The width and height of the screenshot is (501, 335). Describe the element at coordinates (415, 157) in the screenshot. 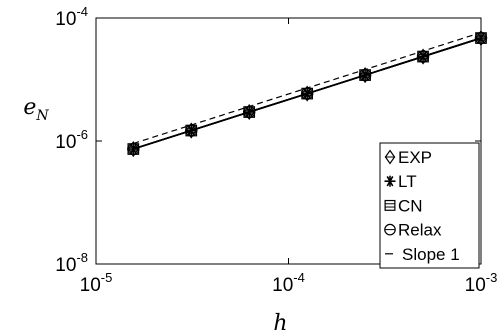

I see `legend-entry-label: EXP` at that location.